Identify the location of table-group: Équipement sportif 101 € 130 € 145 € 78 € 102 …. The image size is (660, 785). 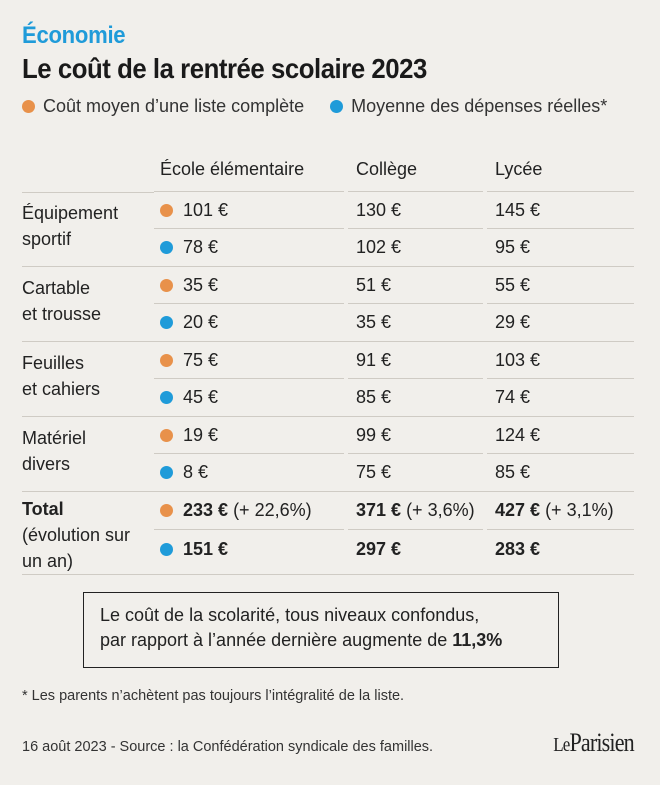
(328, 229).